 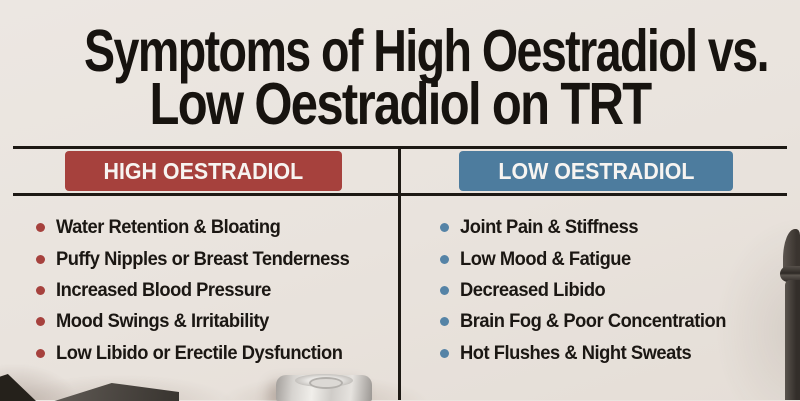 I want to click on symptom-label: Low Libido or Erectile Dysfunction, so click(x=199, y=352).